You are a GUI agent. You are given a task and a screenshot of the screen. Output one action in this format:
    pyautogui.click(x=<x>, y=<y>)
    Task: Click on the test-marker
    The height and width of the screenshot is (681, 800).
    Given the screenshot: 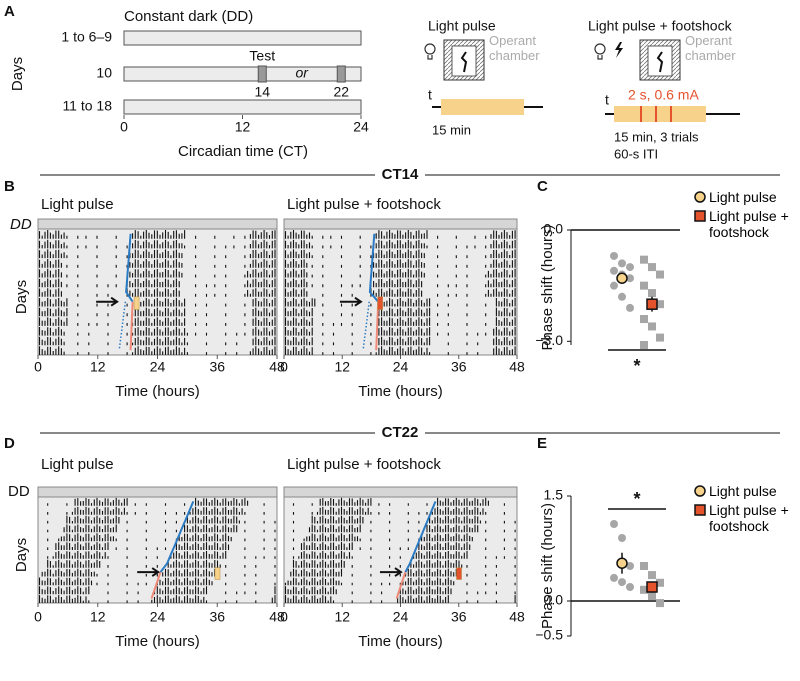 What is the action you would take?
    pyautogui.click(x=341, y=74)
    